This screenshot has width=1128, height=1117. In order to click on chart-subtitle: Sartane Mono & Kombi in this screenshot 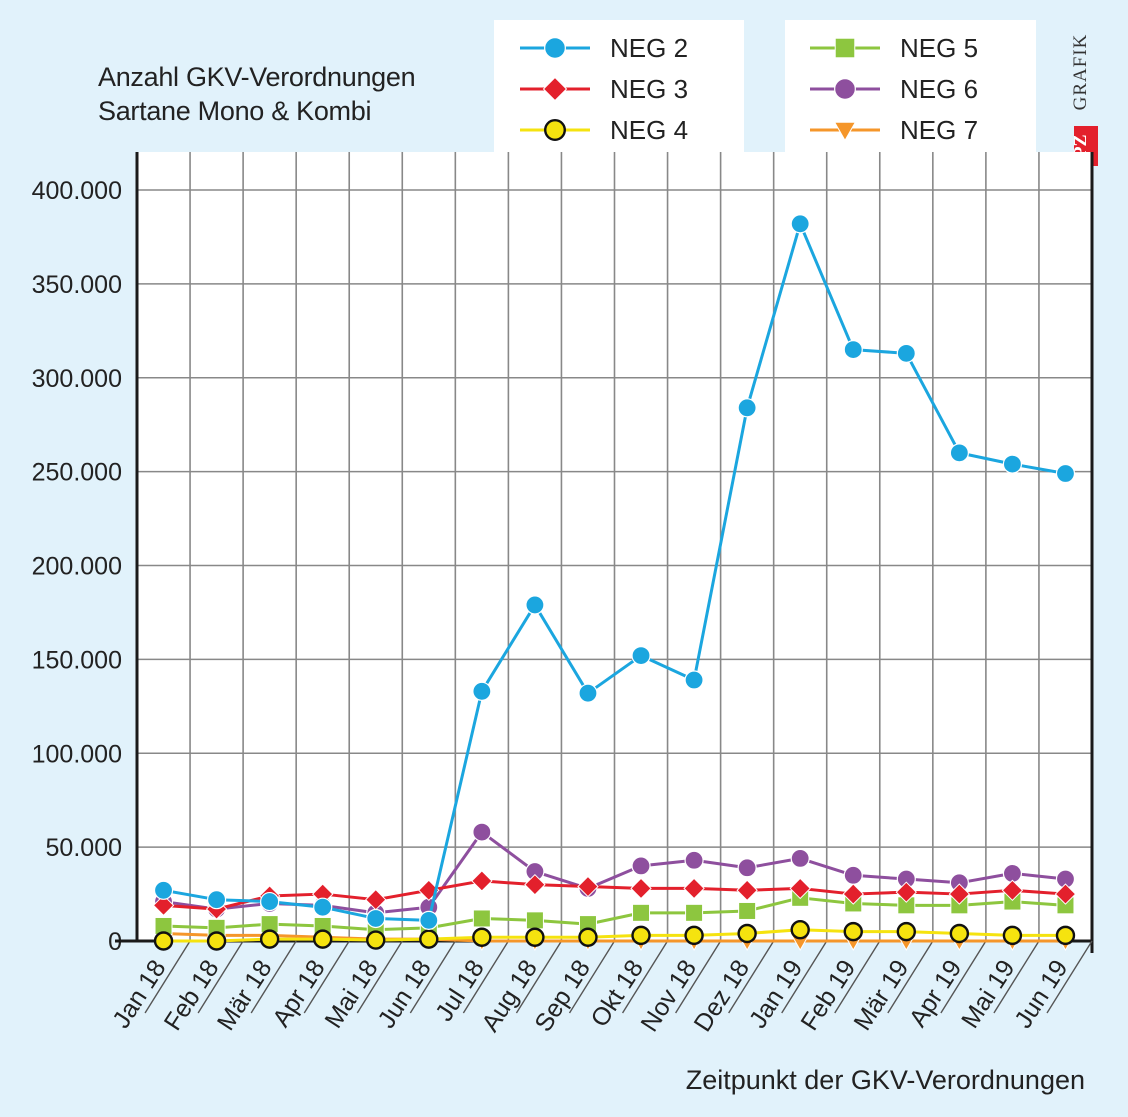, I will do `click(235, 111)`.